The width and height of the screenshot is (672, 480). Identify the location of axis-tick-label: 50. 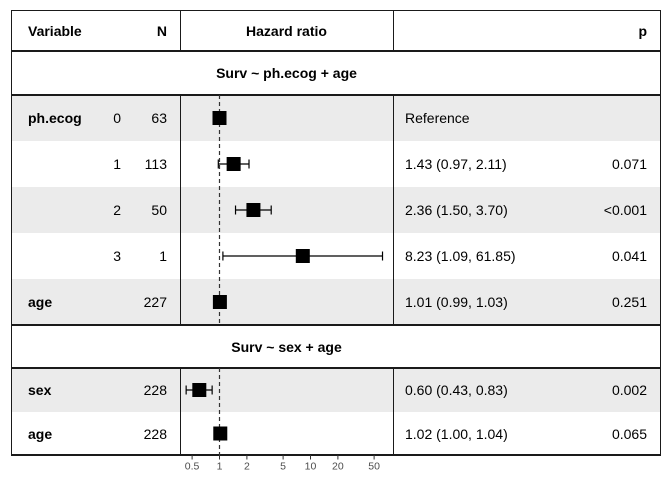
(374, 467).